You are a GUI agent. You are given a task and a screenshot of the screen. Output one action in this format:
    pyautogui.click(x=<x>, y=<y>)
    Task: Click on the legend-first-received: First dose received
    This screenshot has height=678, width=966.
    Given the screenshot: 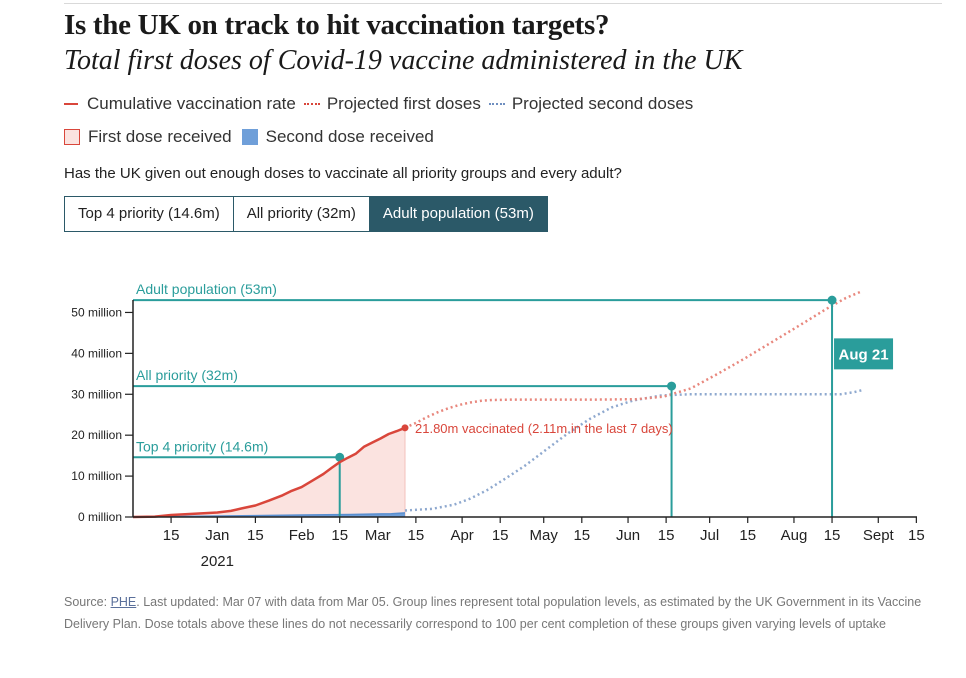 What is the action you would take?
    pyautogui.click(x=148, y=137)
    